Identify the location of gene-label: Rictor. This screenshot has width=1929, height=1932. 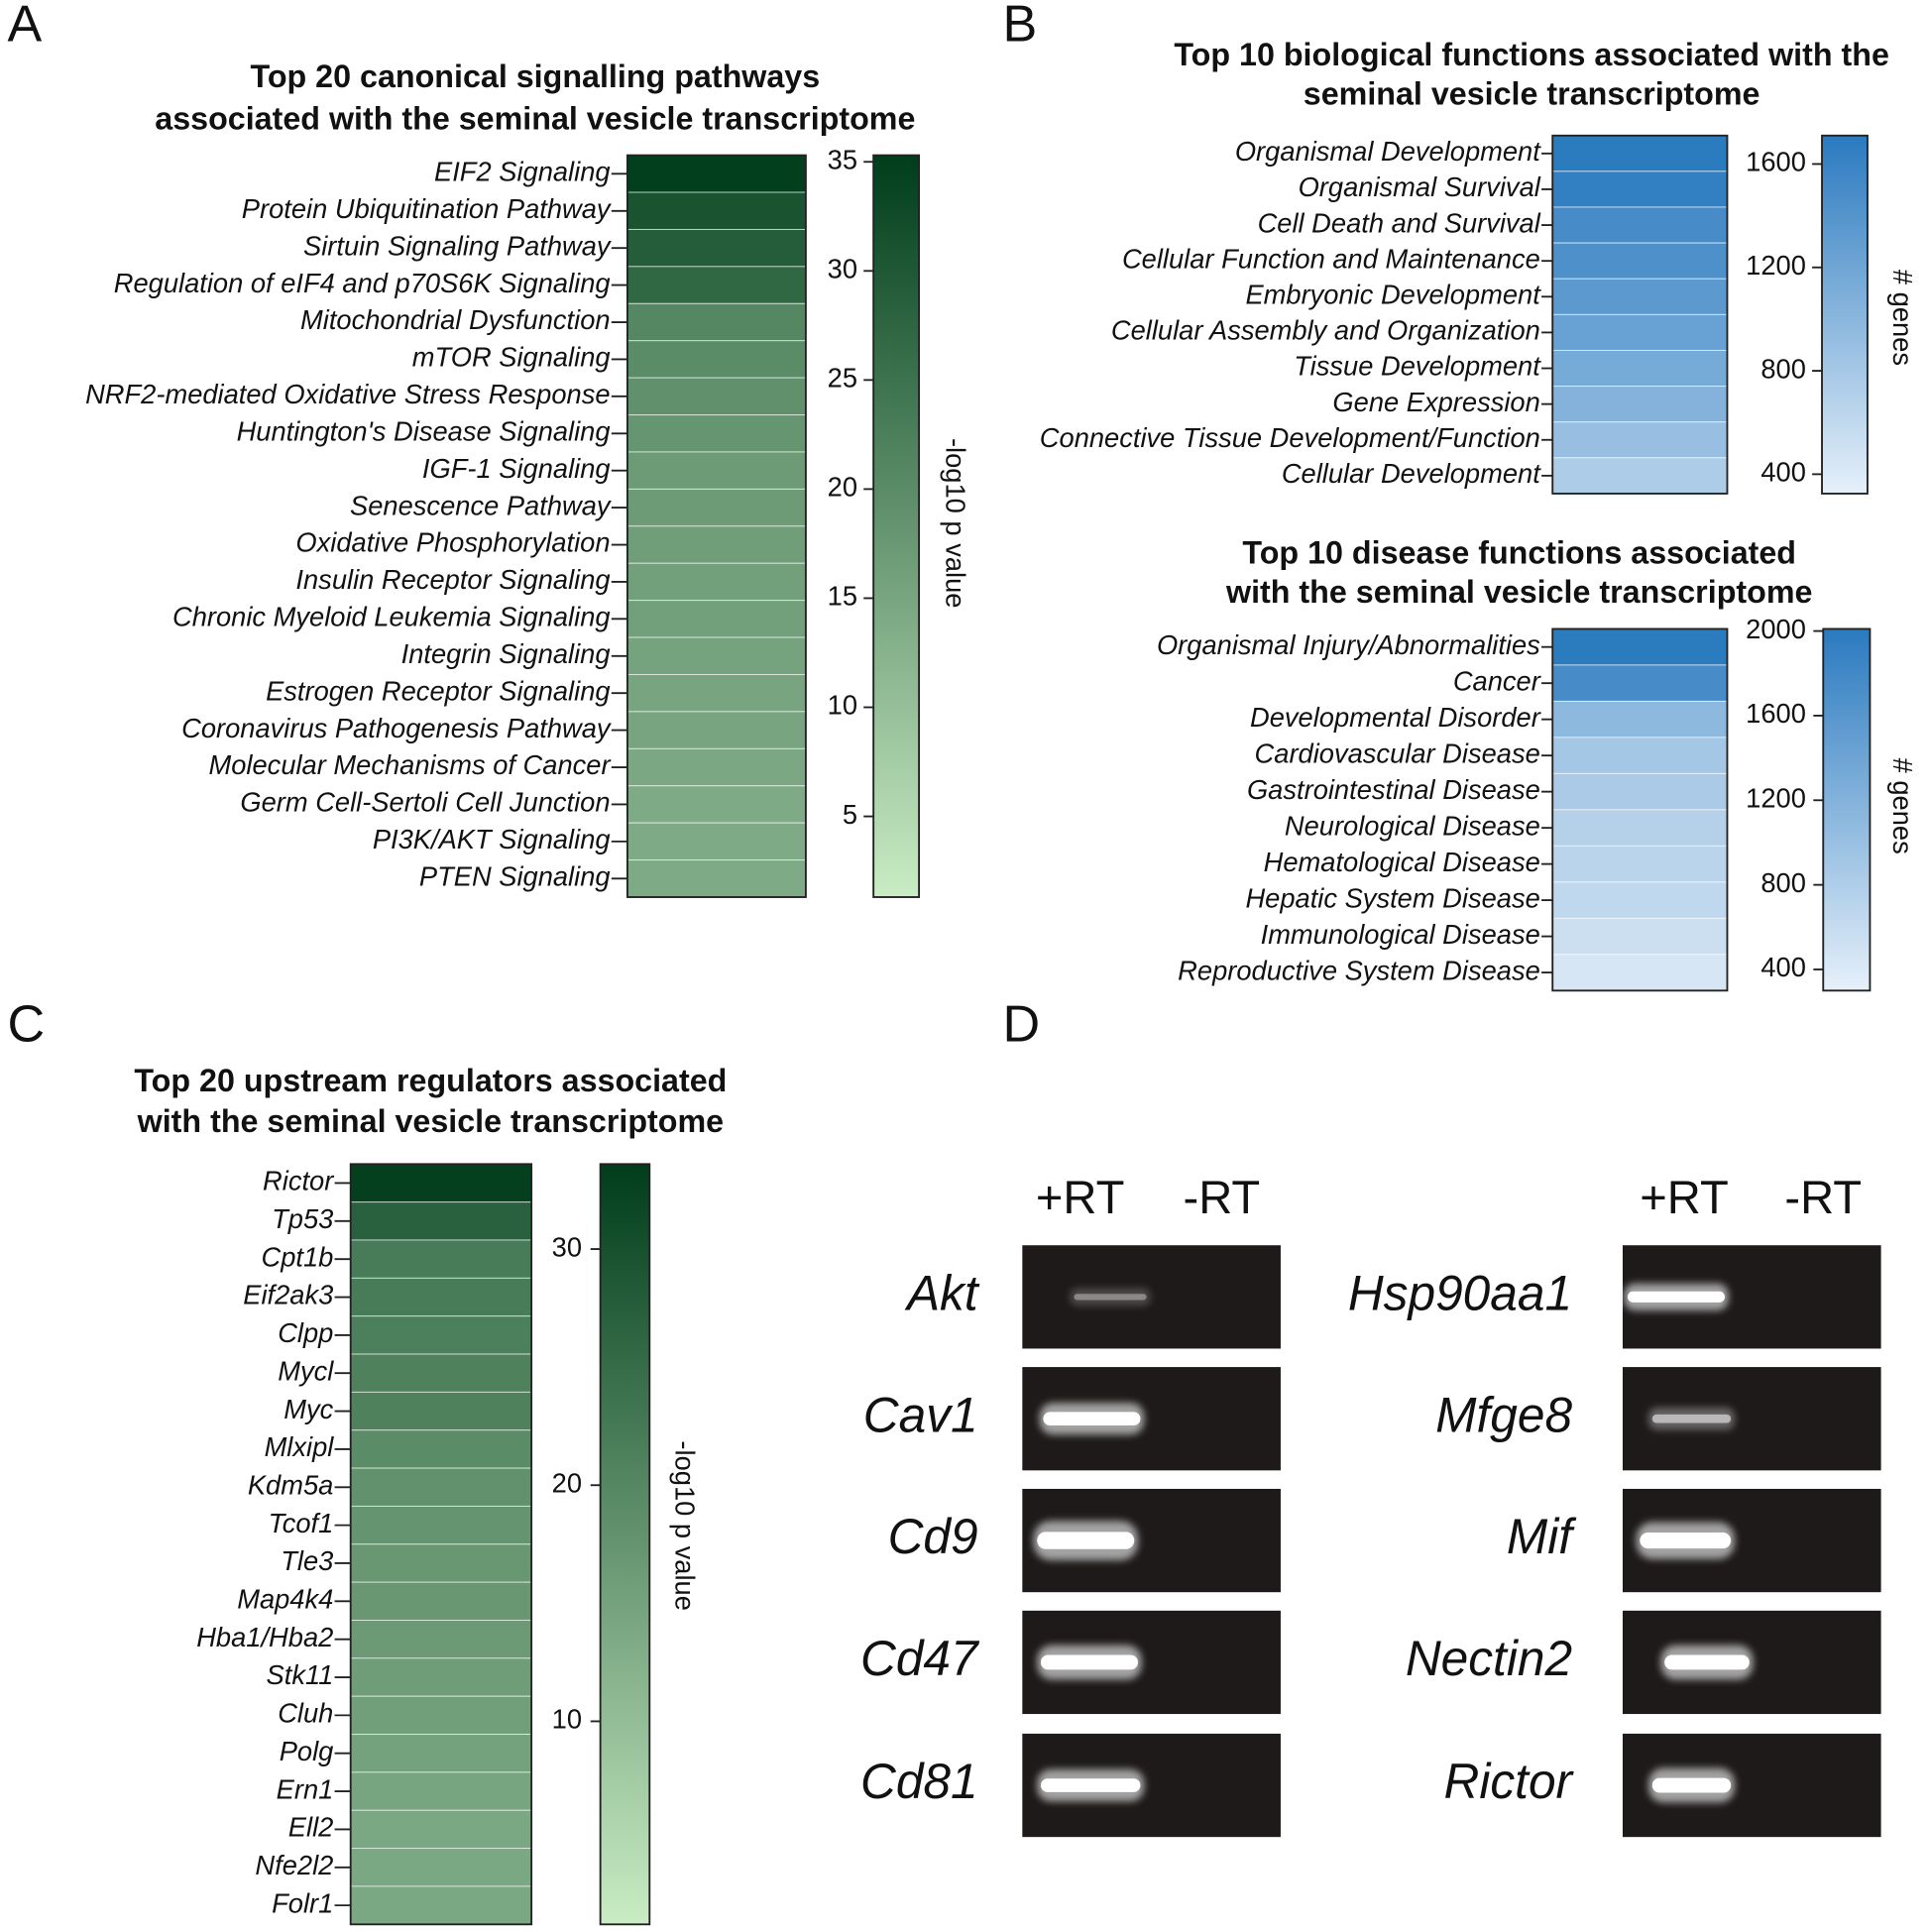
(1508, 1781).